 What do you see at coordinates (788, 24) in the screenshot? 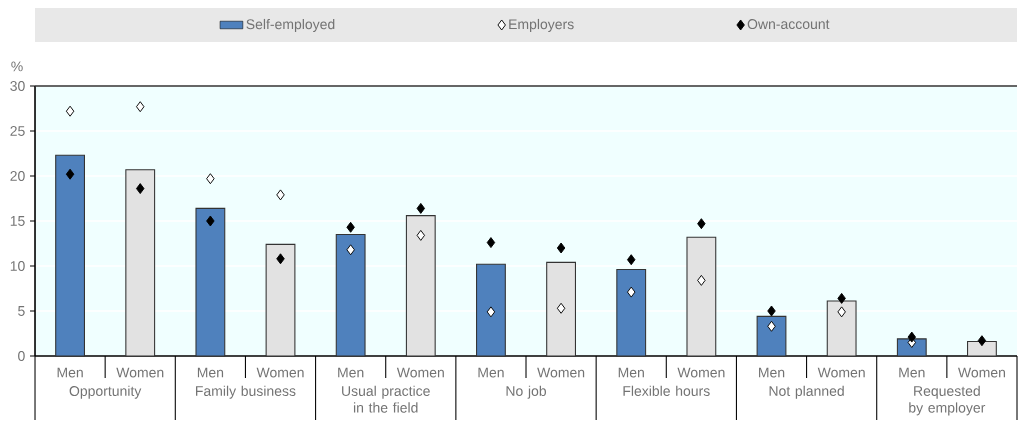
I see `legend-label: Own-account` at bounding box center [788, 24].